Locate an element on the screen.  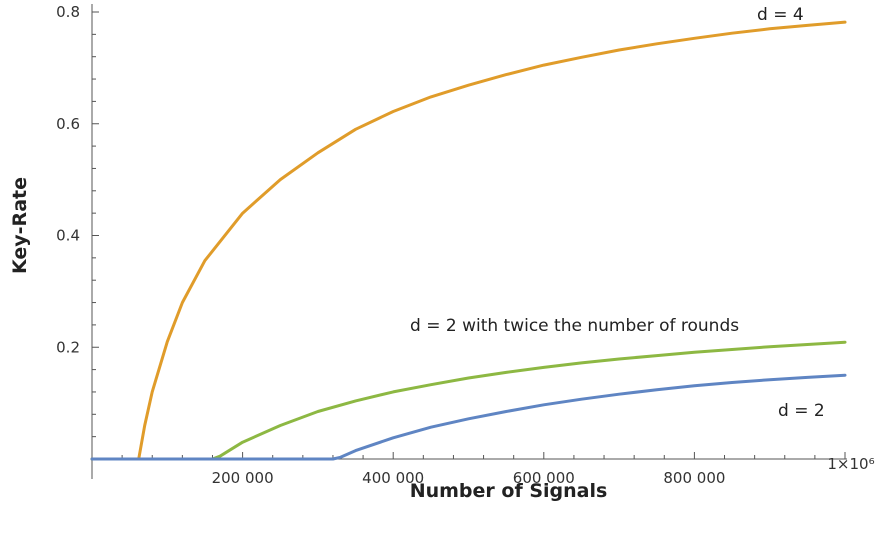
y-tick-label: 0.6 is located at coordinates (68, 124).